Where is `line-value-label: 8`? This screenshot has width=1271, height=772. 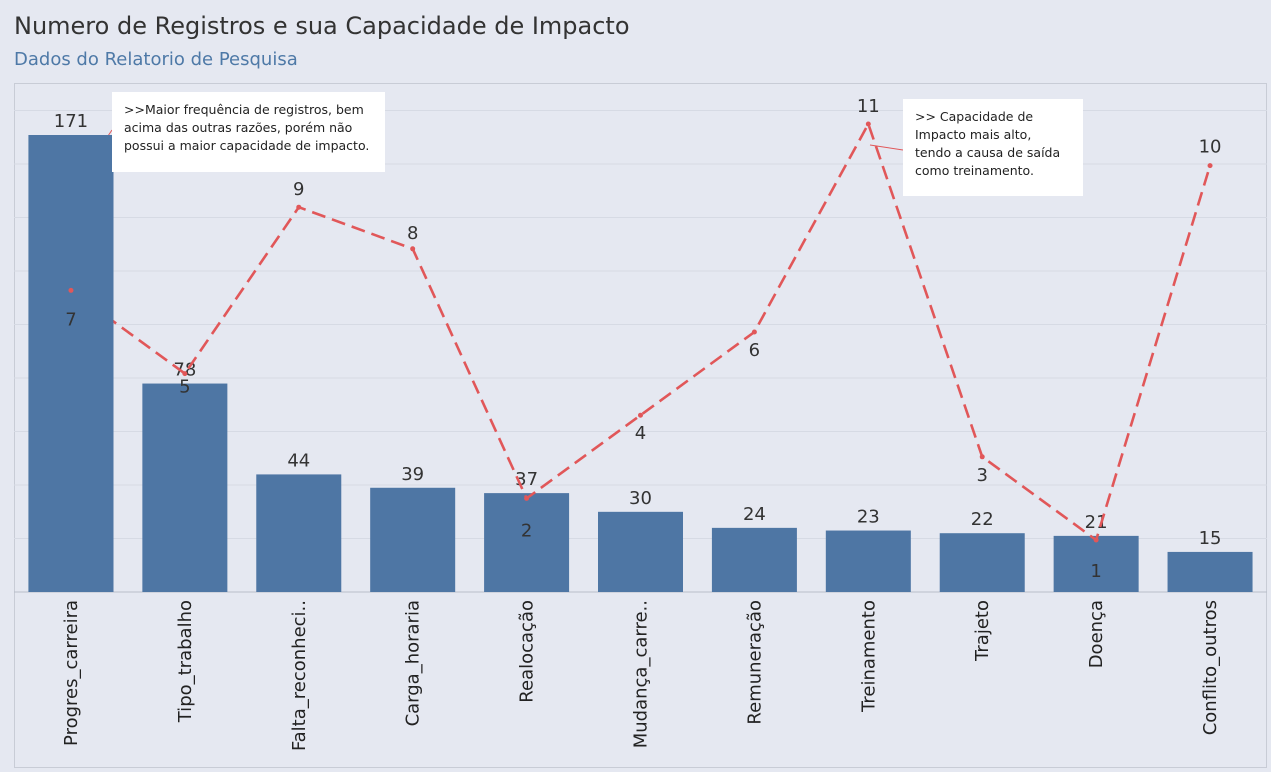 line-value-label: 8 is located at coordinates (412, 233).